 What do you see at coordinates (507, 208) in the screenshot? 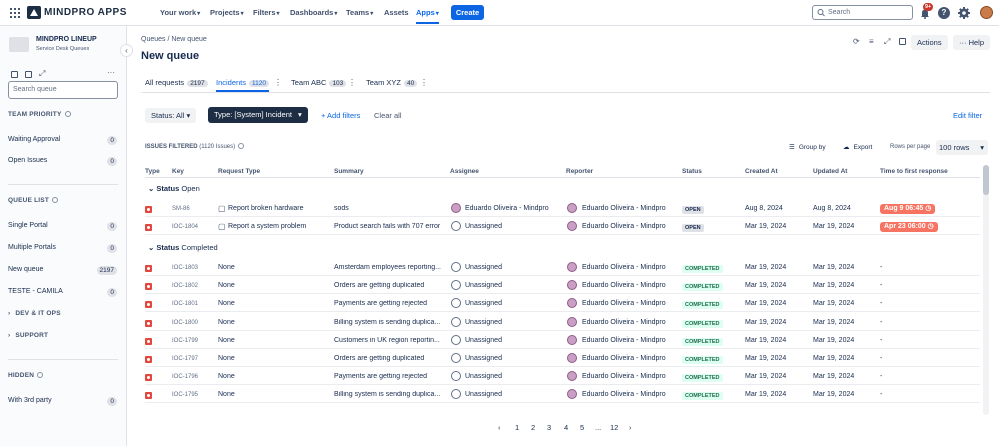
I see `assignee-name: Eduardo Oliveira - Mindpro` at bounding box center [507, 208].